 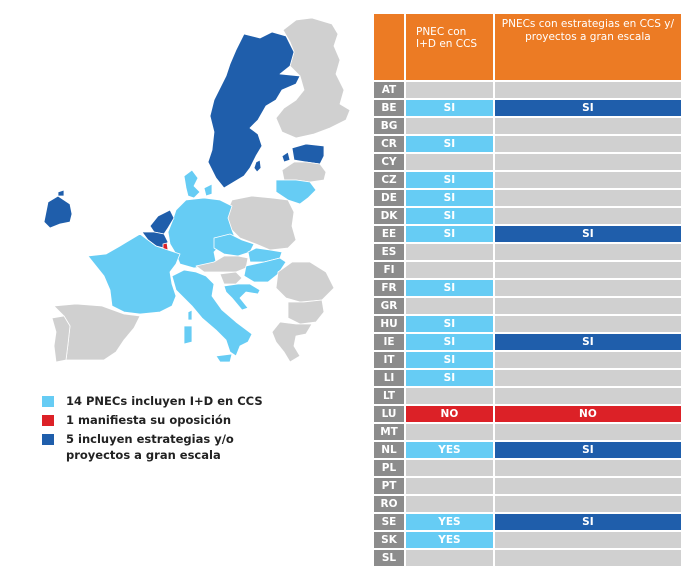 What do you see at coordinates (292, 342) in the screenshot?
I see `map-country-greece` at bounding box center [292, 342].